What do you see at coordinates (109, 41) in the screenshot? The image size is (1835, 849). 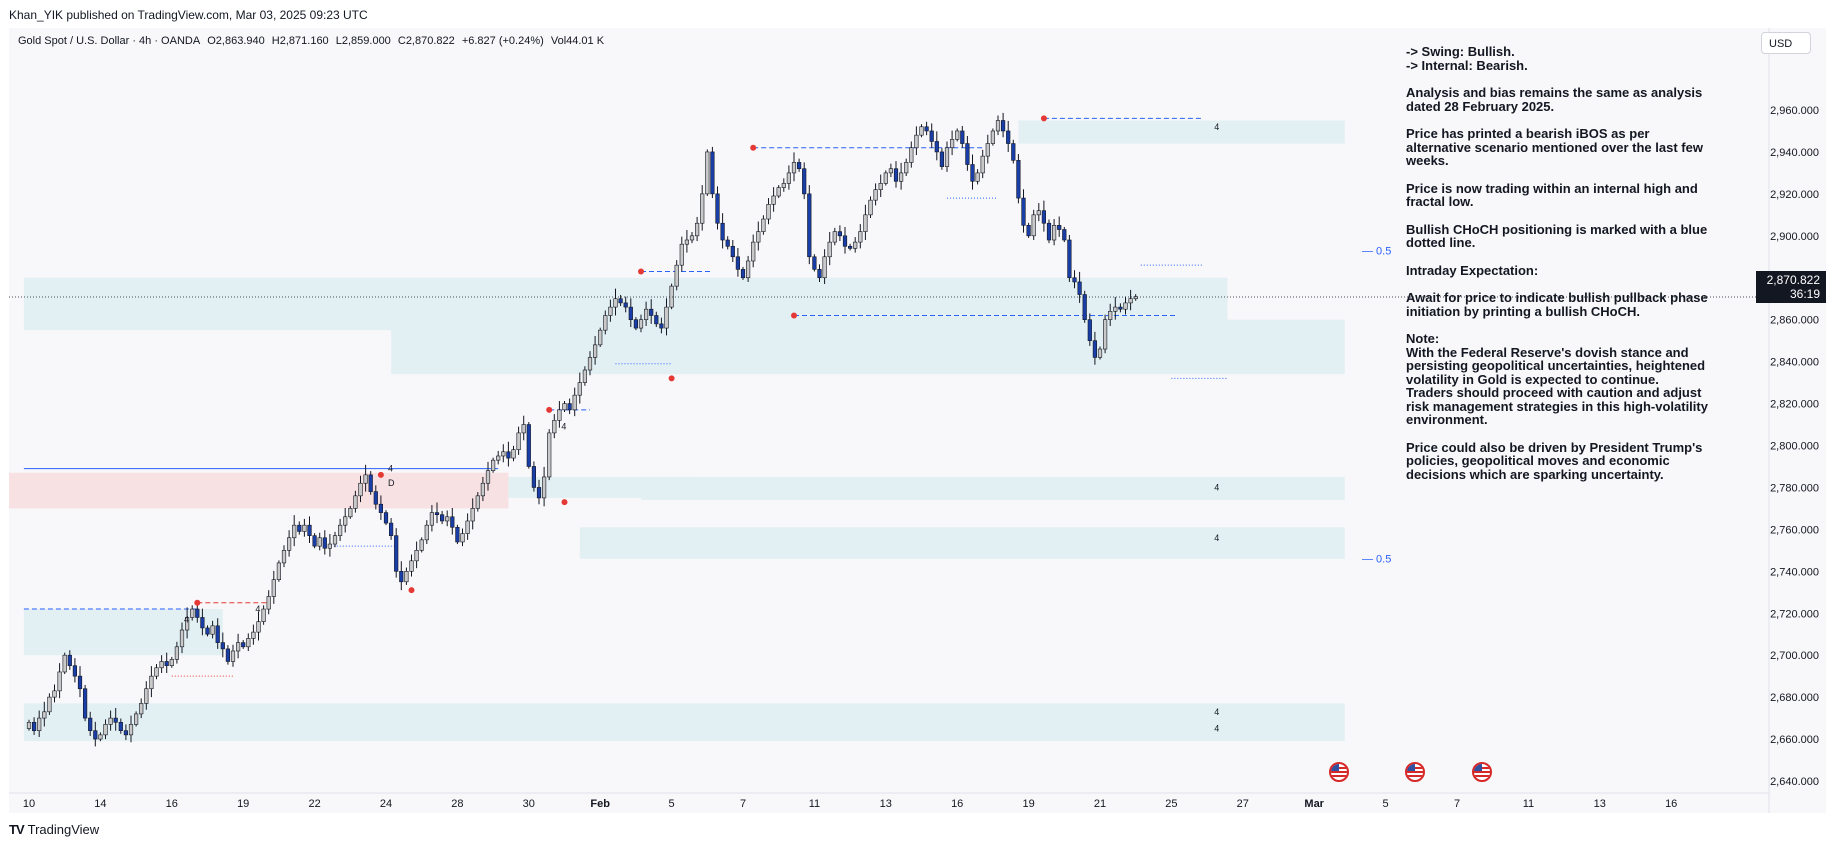 I see `symbol-title: Gold Spot / U.S. Dollar · 4h · OANDA` at bounding box center [109, 41].